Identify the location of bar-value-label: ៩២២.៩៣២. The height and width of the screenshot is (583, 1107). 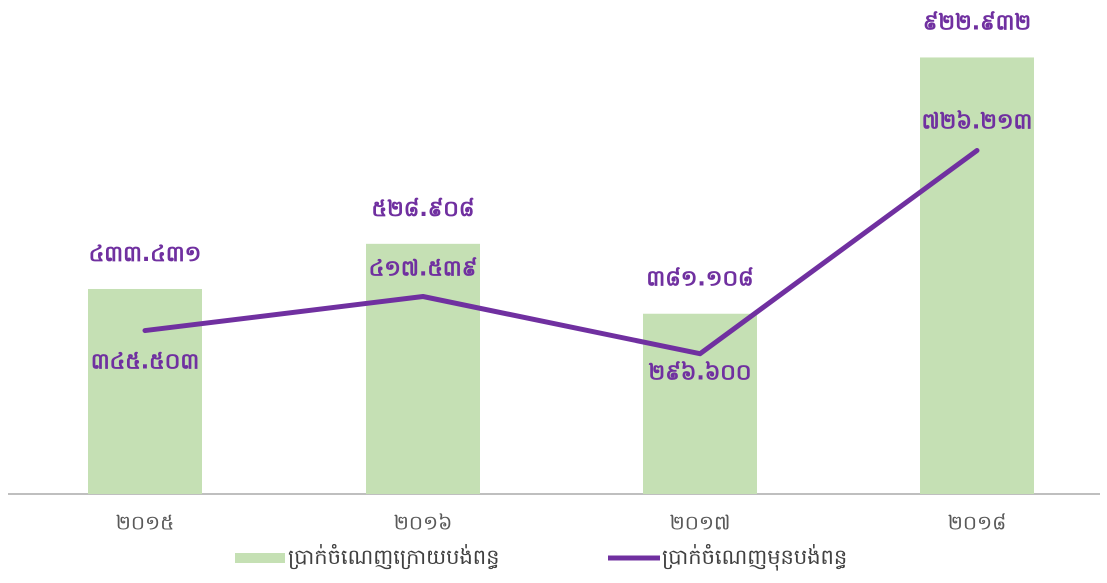
(977, 22).